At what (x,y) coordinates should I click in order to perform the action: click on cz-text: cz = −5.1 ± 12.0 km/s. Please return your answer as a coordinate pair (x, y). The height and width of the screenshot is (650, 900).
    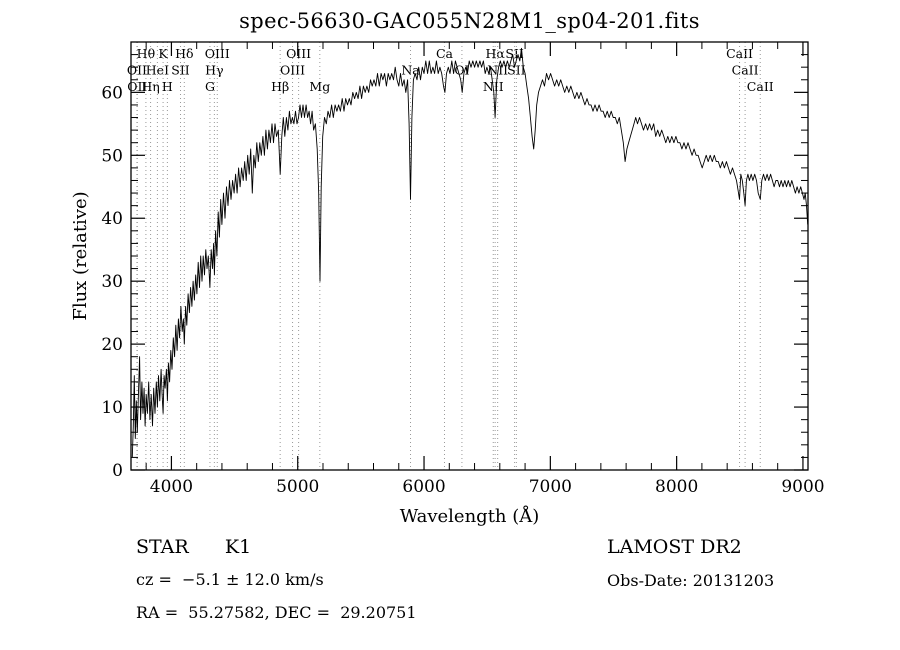
    Looking at the image, I should click on (230, 579).